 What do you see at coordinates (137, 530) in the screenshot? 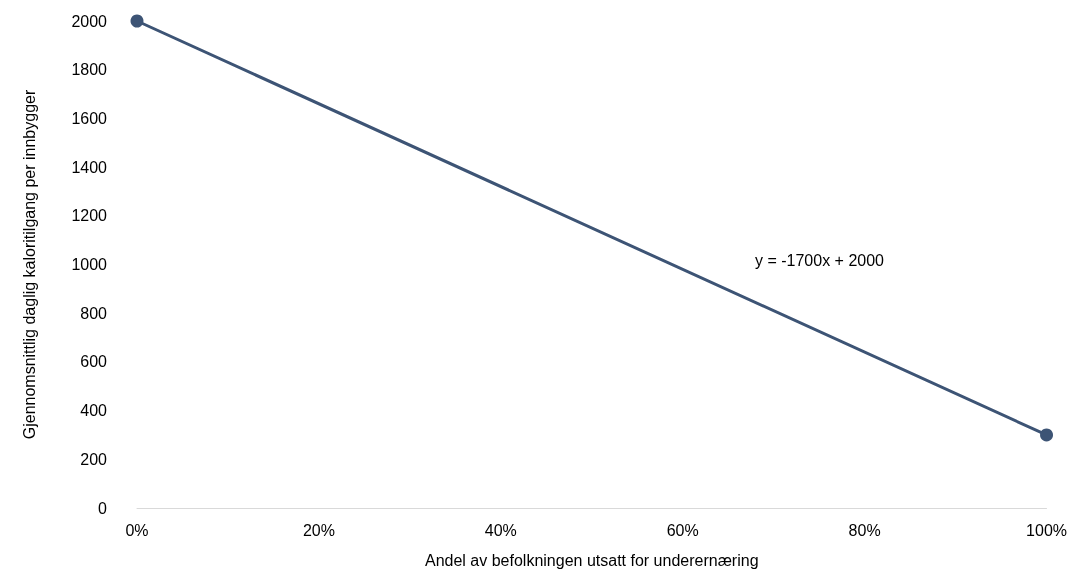
I see `x-tick-label: 0%` at bounding box center [137, 530].